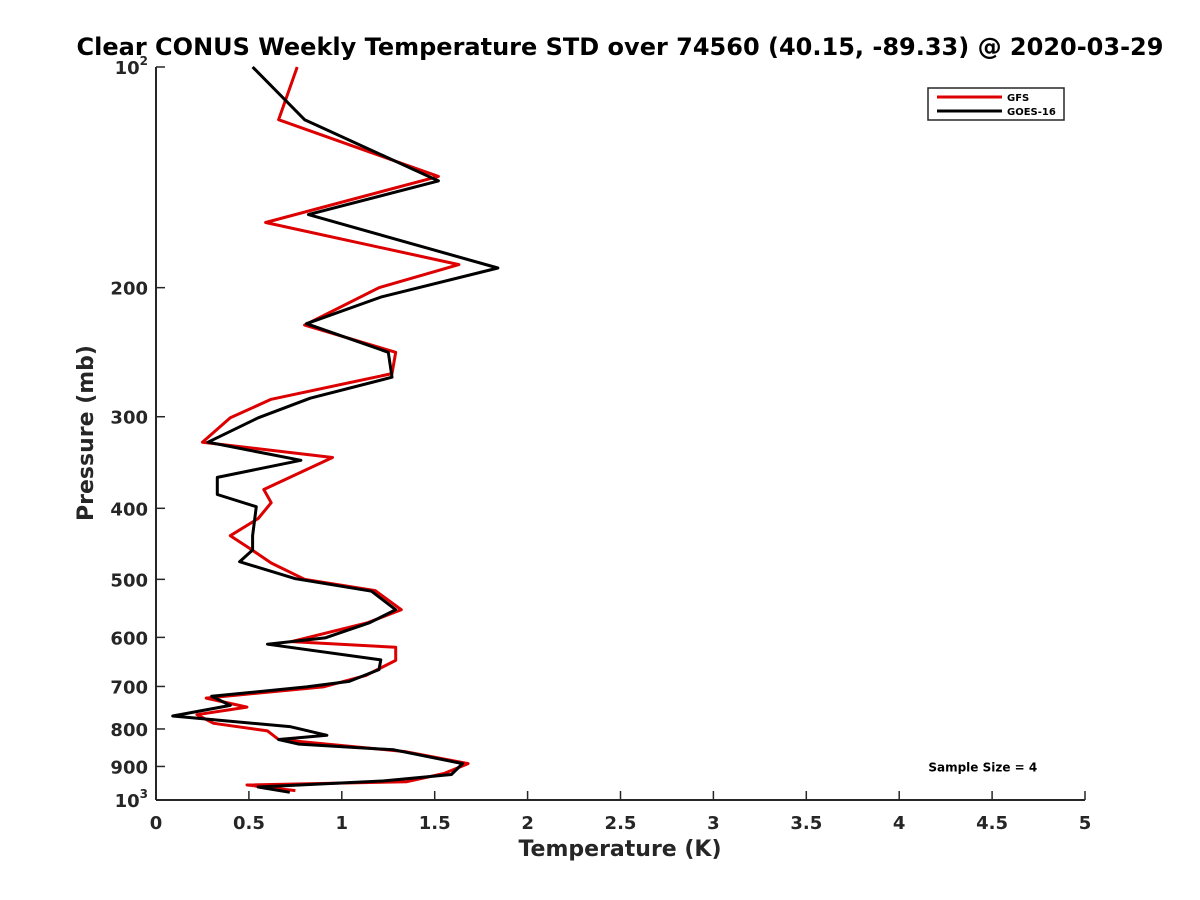 The height and width of the screenshot is (900, 1200). Describe the element at coordinates (129, 289) in the screenshot. I see `y-tick-label: 200` at that location.